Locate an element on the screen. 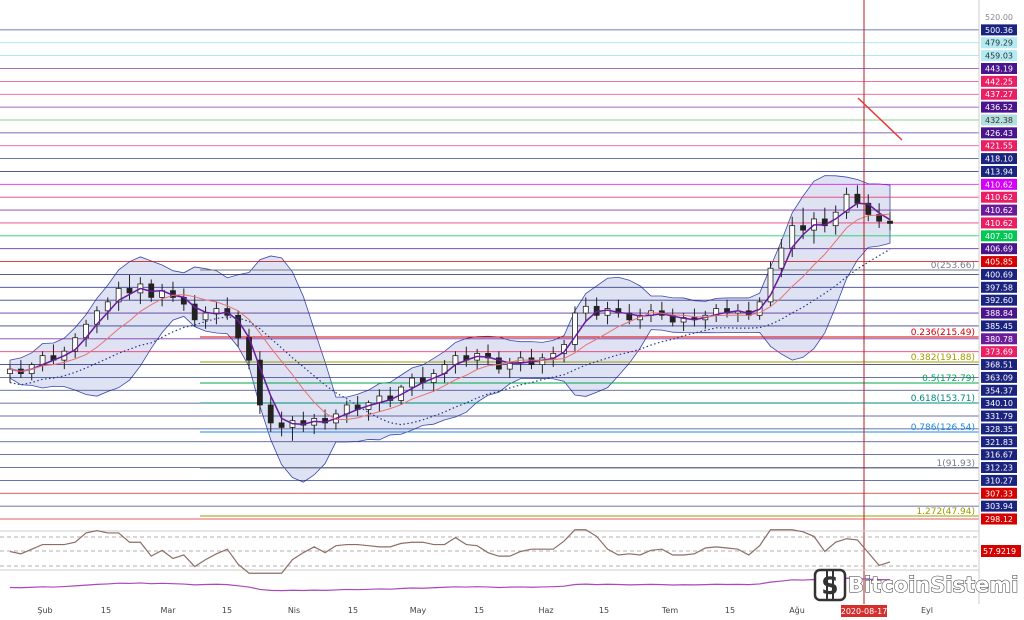 The width and height of the screenshot is (1024, 620). fib-label: 0.236(215.49) is located at coordinates (943, 333).